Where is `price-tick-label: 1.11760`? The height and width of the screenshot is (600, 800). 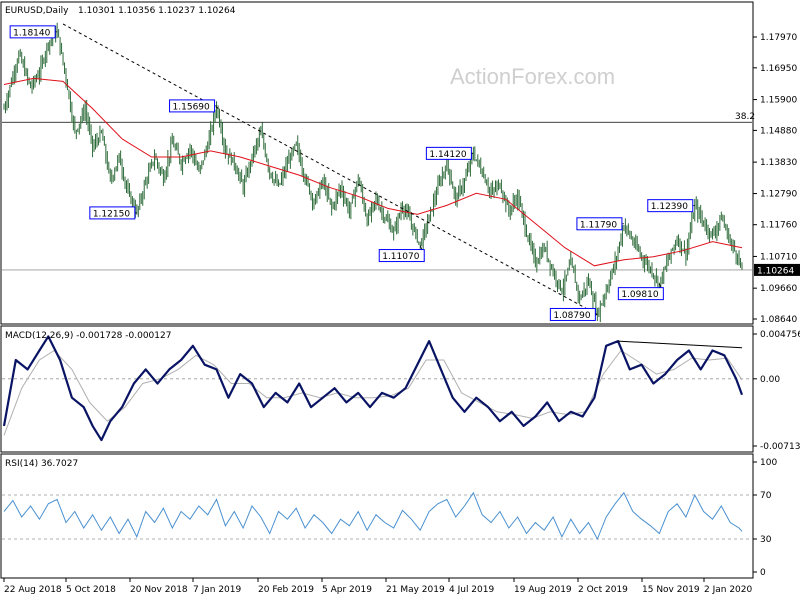
price-tick-label: 1.11760 is located at coordinates (778, 226).